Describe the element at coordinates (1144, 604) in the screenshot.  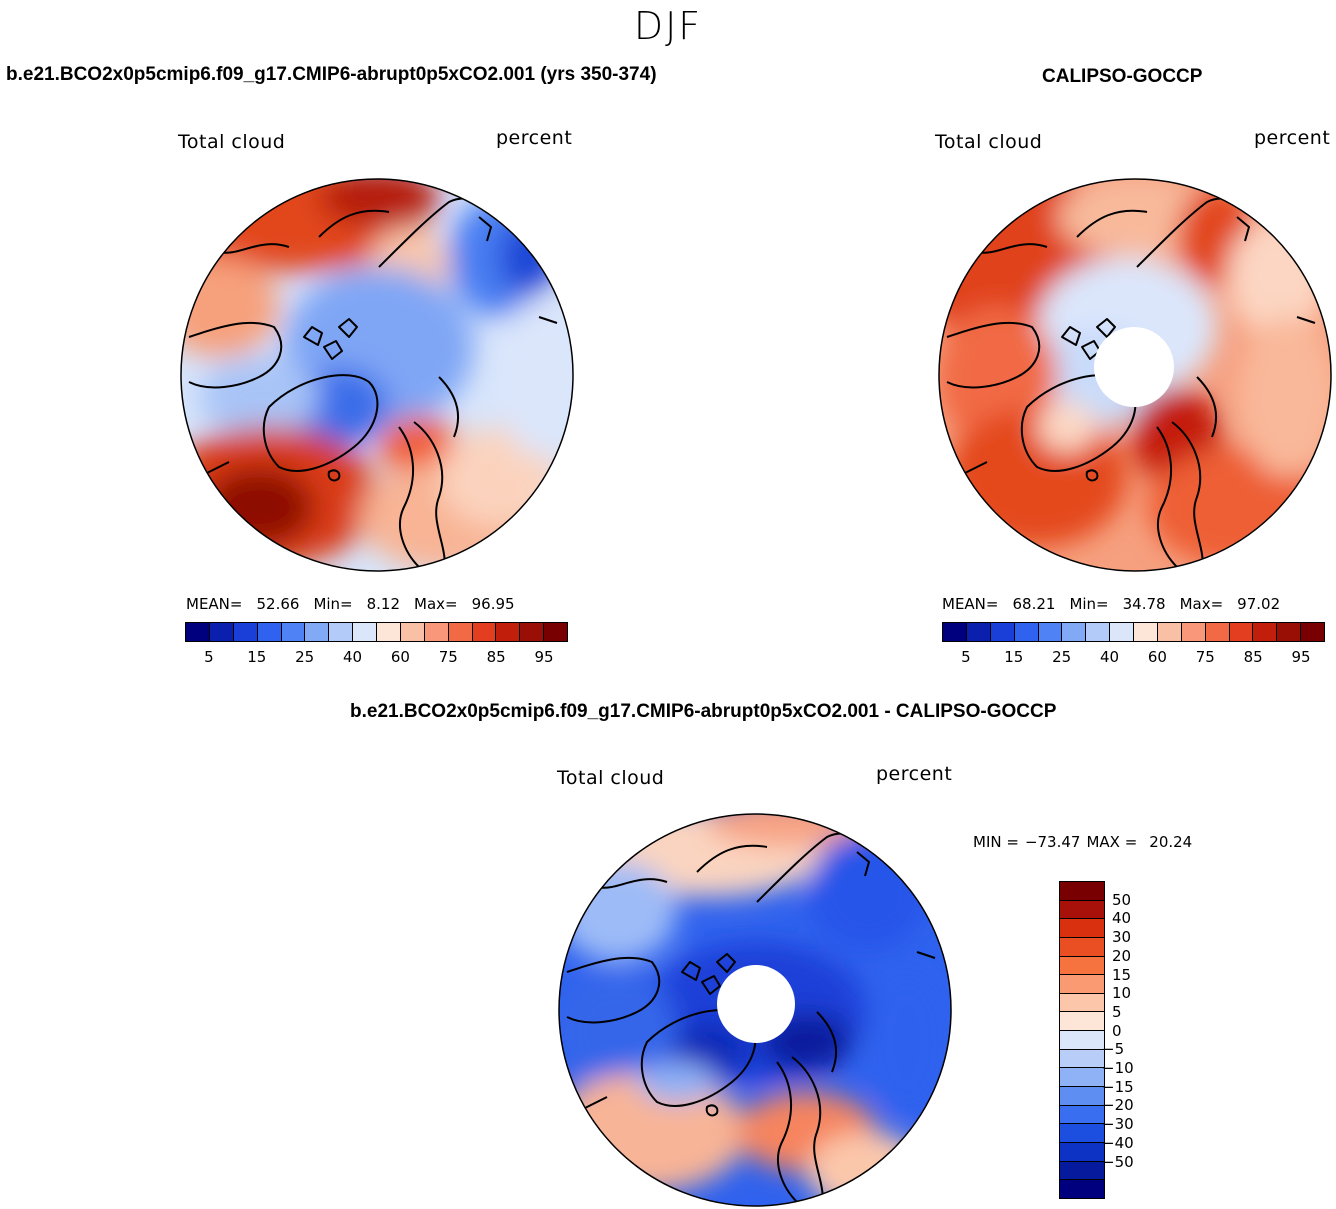
I see `obs-min-value: 34.78` at that location.